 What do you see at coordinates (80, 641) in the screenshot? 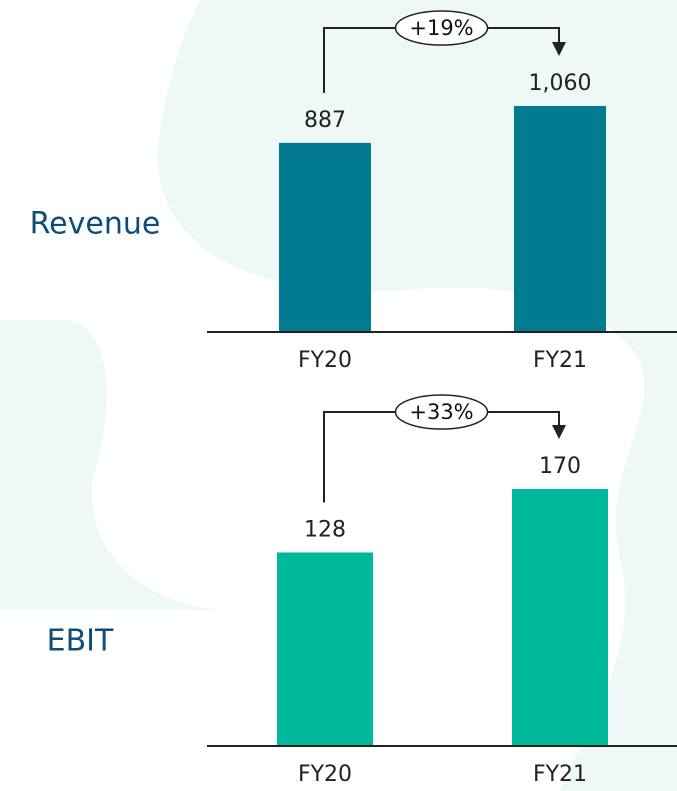
I see `chart-title: EBIT` at bounding box center [80, 641].